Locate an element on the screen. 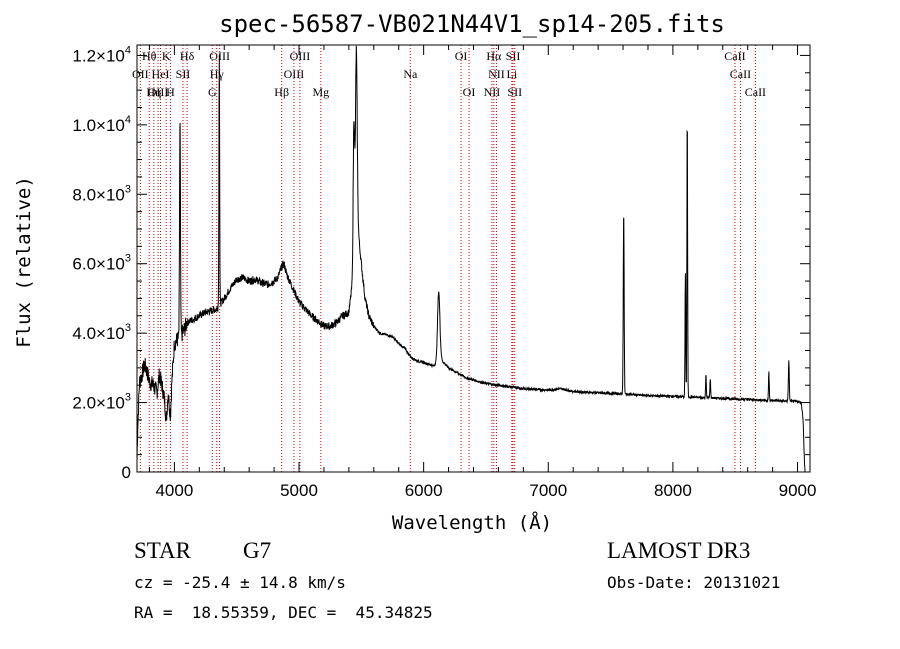 The image size is (900, 649). redshift-value: cz = -25.4 ± 14.8 km/s is located at coordinates (240, 582).